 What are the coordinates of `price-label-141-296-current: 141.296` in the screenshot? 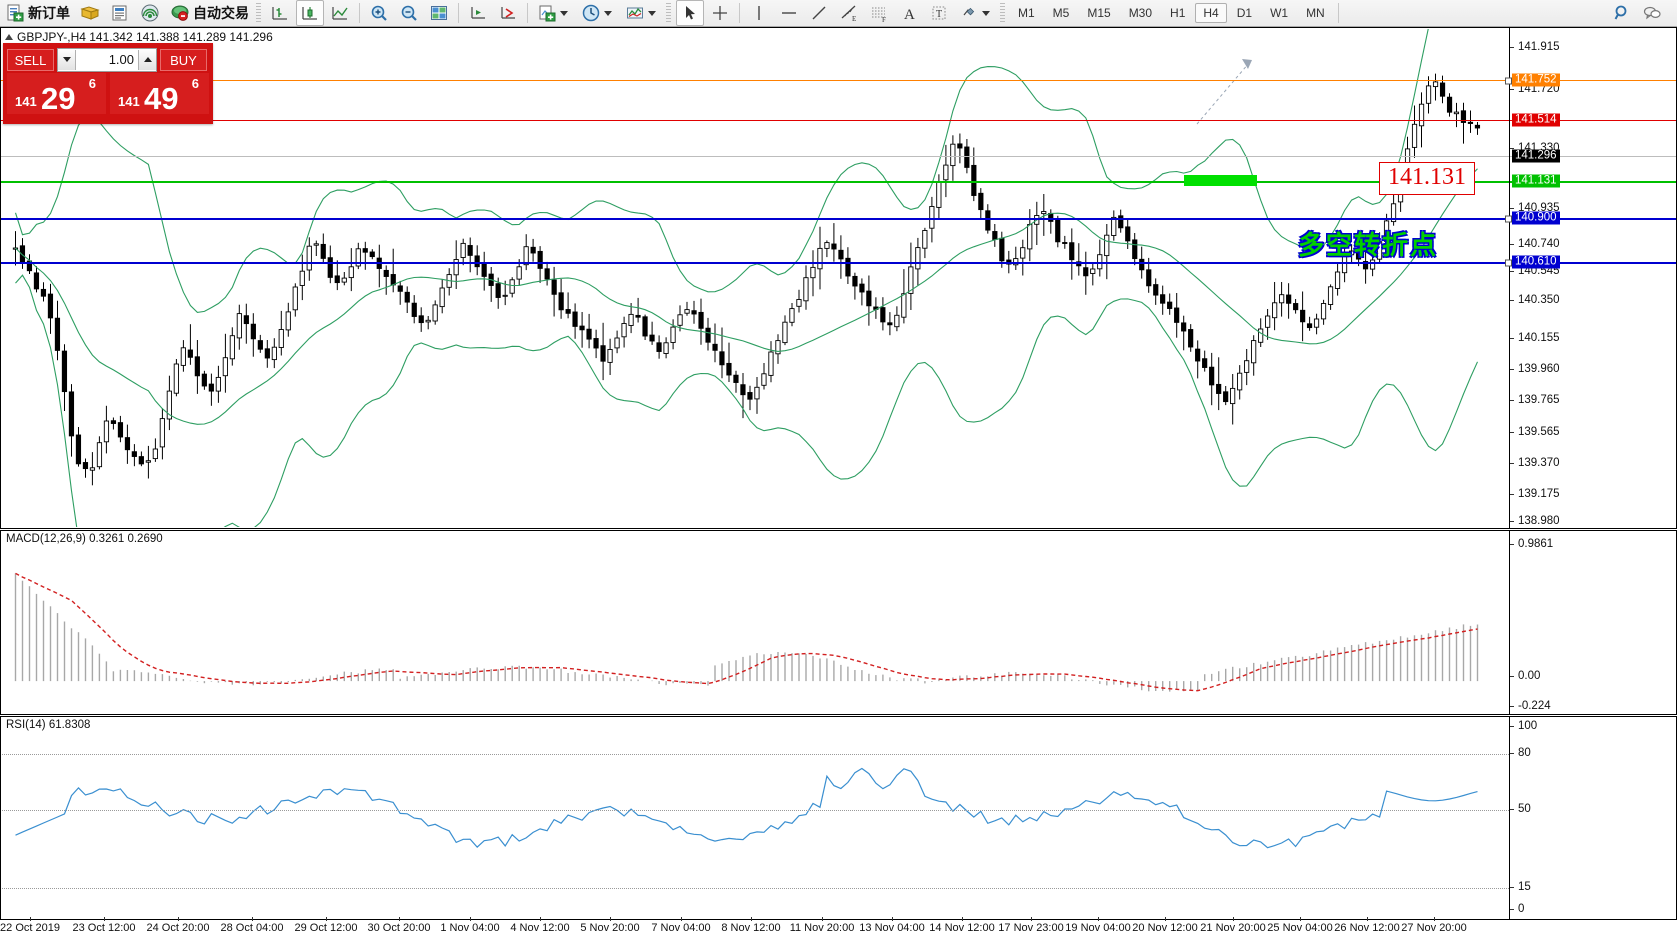 It's located at (1536, 156).